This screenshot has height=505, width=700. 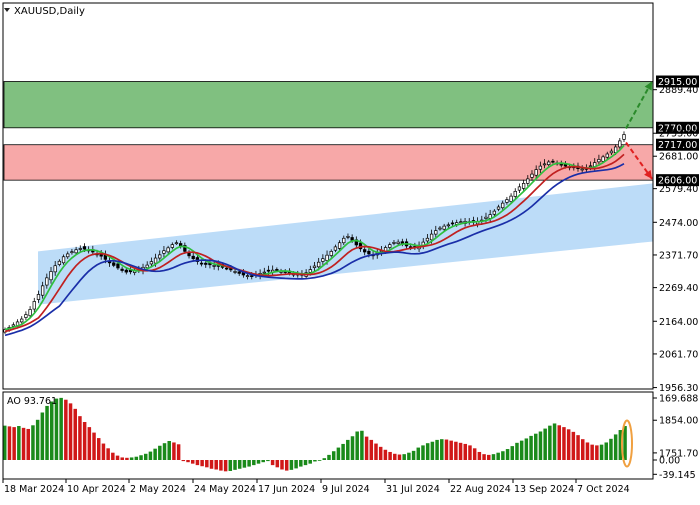 I want to click on y-tick-label: 1751.70, so click(x=678, y=453).